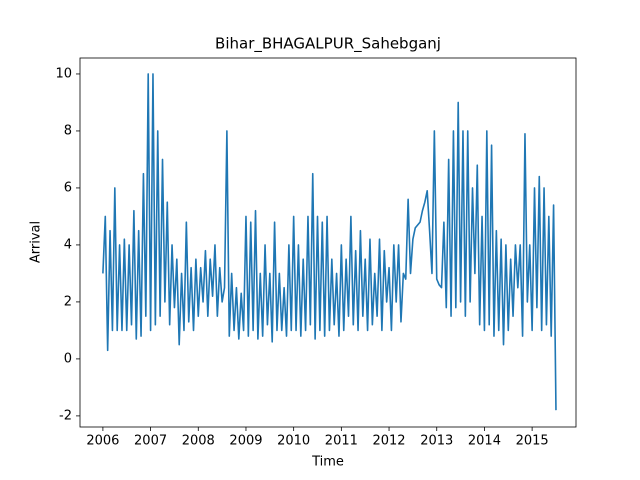 The image size is (640, 480). What do you see at coordinates (68, 187) in the screenshot?
I see `y-tick-label: 6` at bounding box center [68, 187].